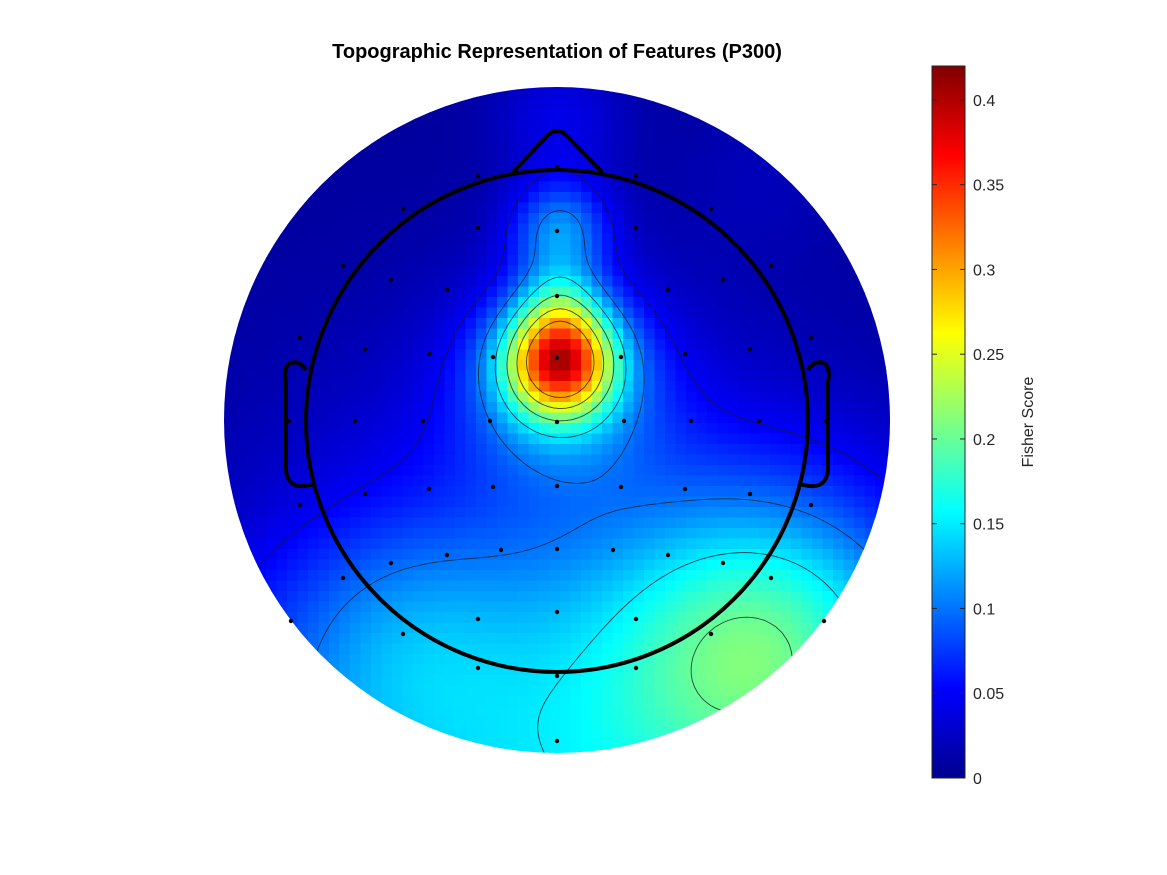 The image size is (1167, 875). I want to click on colorbar-ticks: 00.050.10.150.20.250.30.350.4, so click(968, 440).